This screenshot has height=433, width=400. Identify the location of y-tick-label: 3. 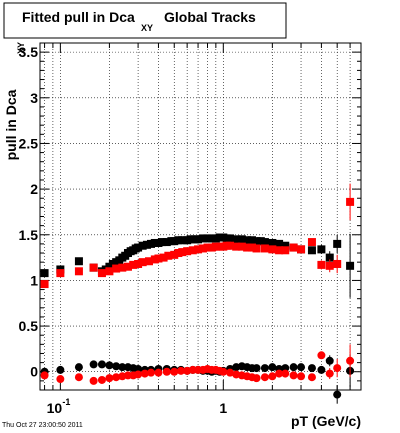
(34, 98).